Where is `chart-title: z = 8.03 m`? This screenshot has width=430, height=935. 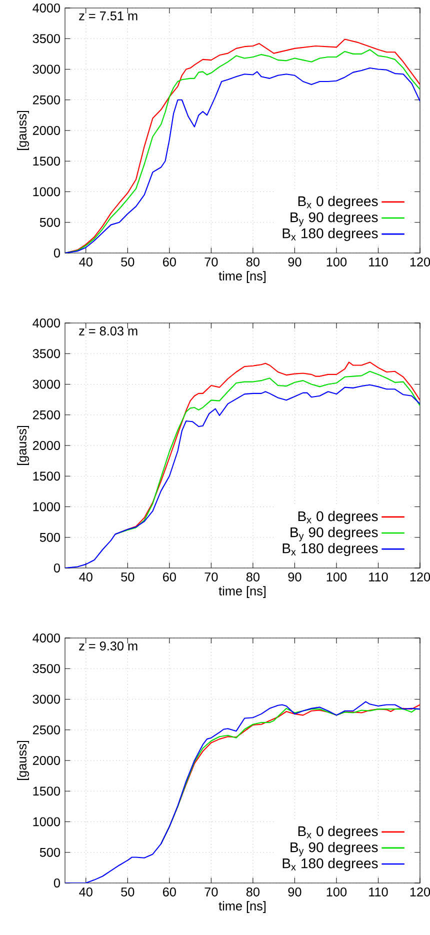 chart-title: z = 8.03 m is located at coordinates (108, 331).